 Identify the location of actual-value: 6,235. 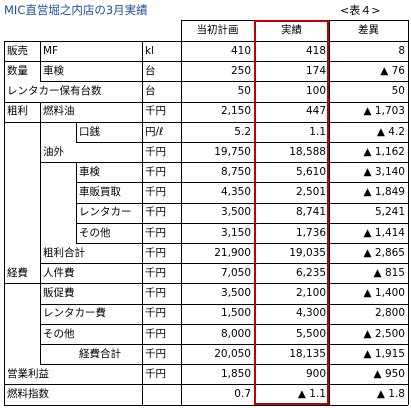
(310, 273).